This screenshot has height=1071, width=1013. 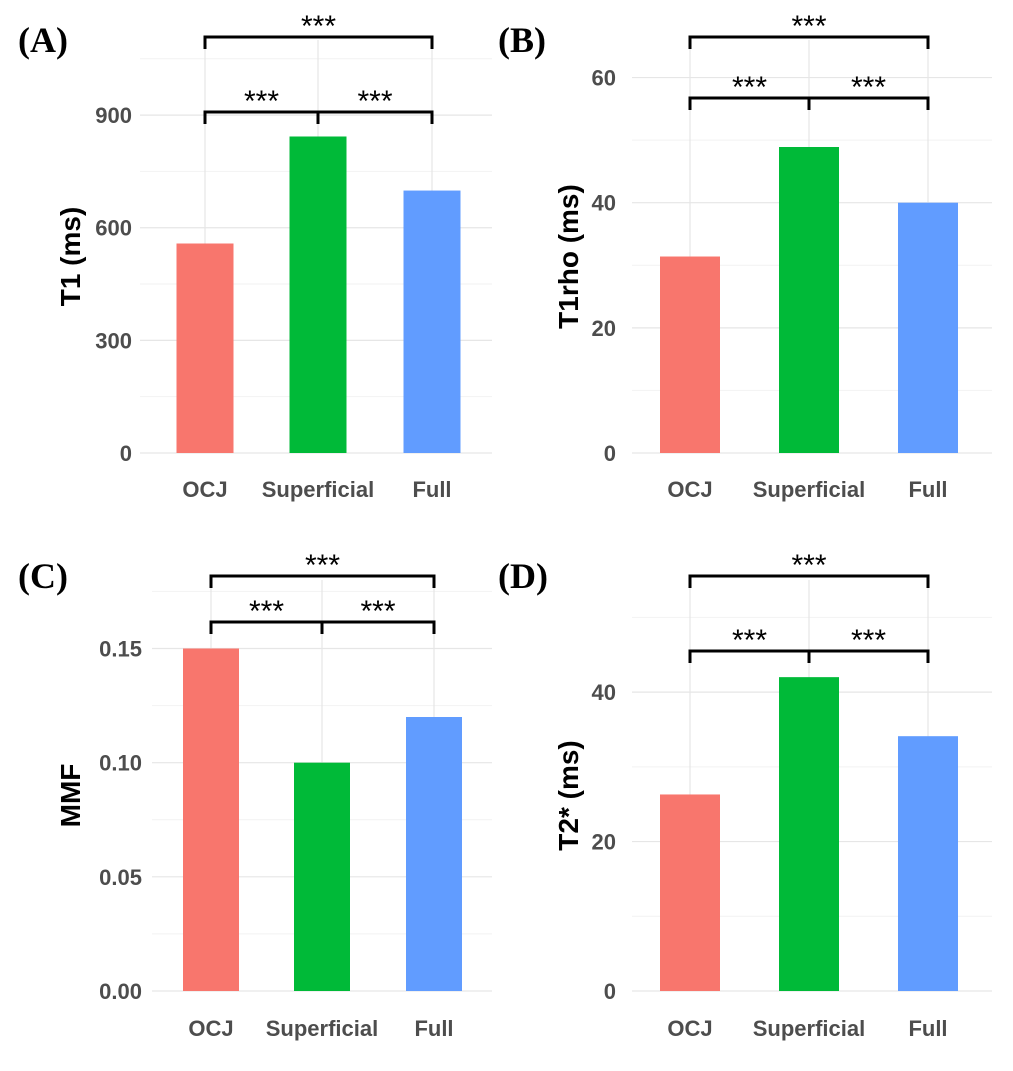 I want to click on panel-label: (C), so click(x=43, y=576).